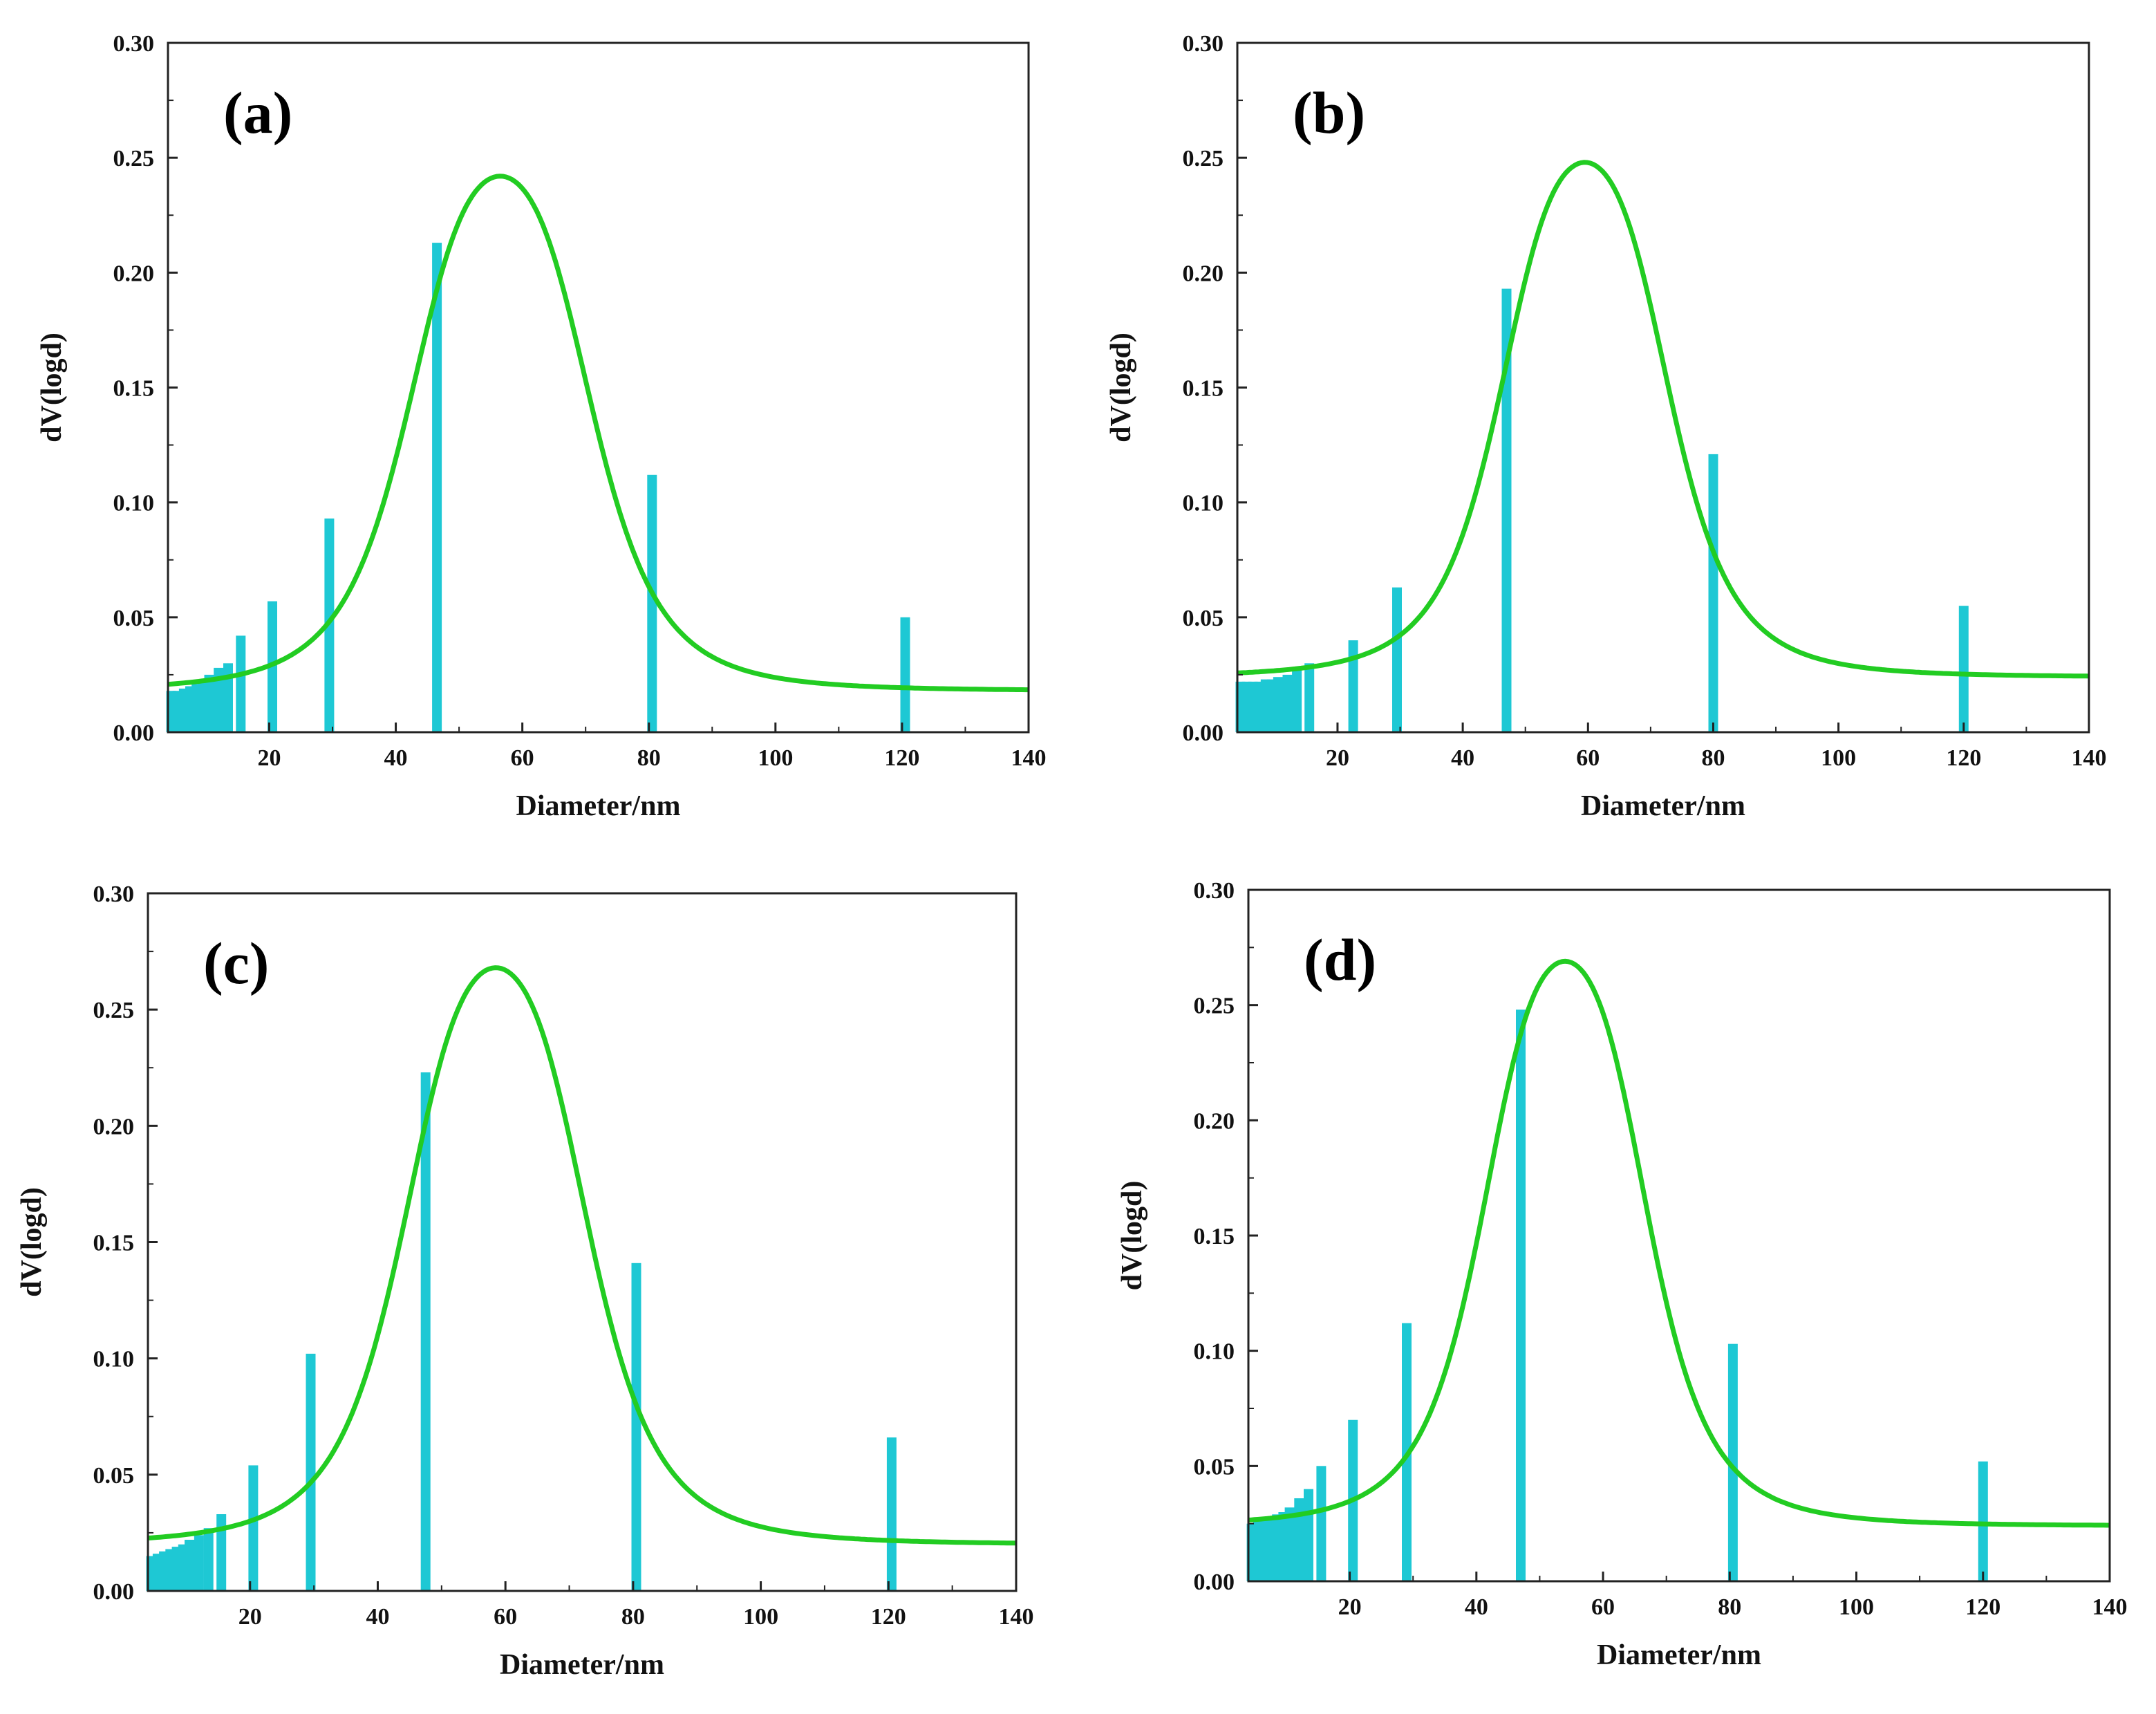  Describe the element at coordinates (236, 963) in the screenshot. I see `panel-label: (c)` at that location.